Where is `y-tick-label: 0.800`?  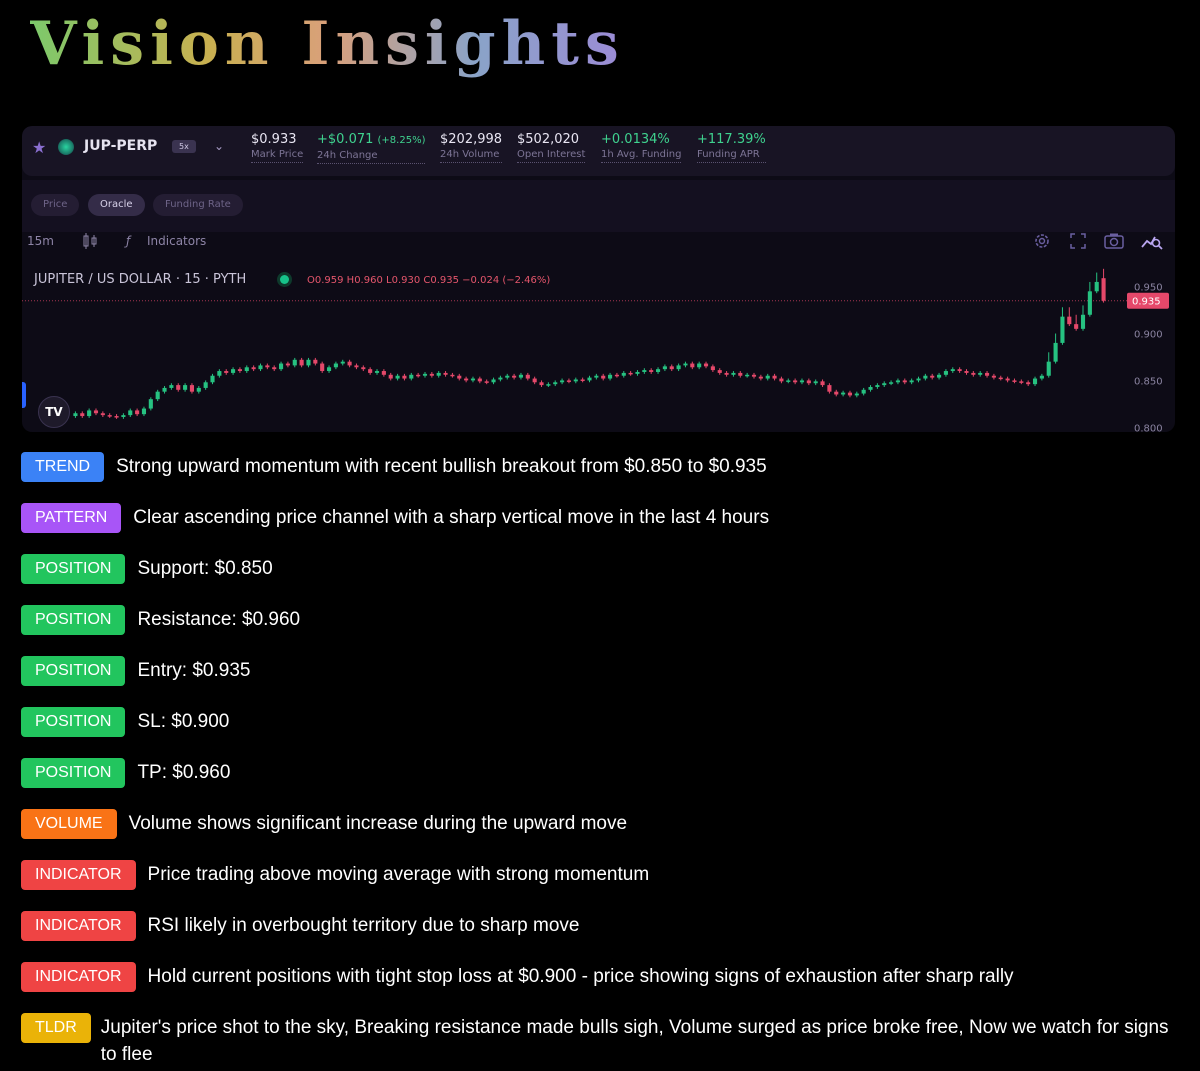
y-tick-label: 0.800 is located at coordinates (1148, 427).